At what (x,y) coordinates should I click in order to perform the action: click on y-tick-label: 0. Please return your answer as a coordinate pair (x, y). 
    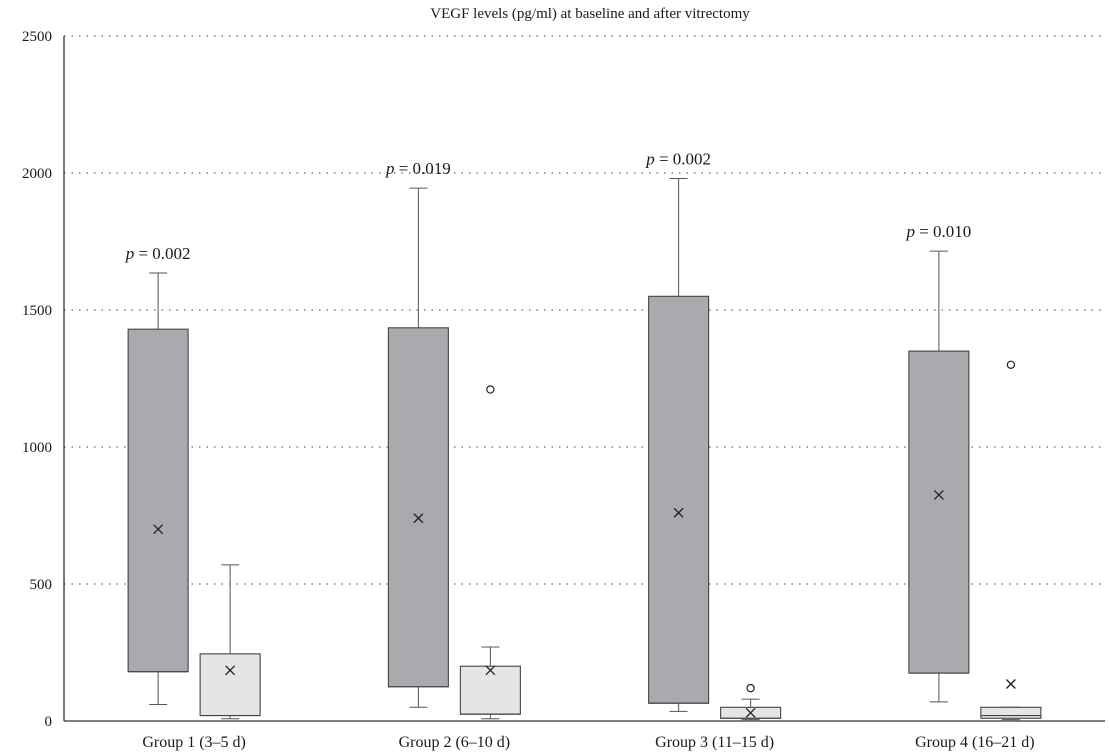
    Looking at the image, I should click on (49, 722).